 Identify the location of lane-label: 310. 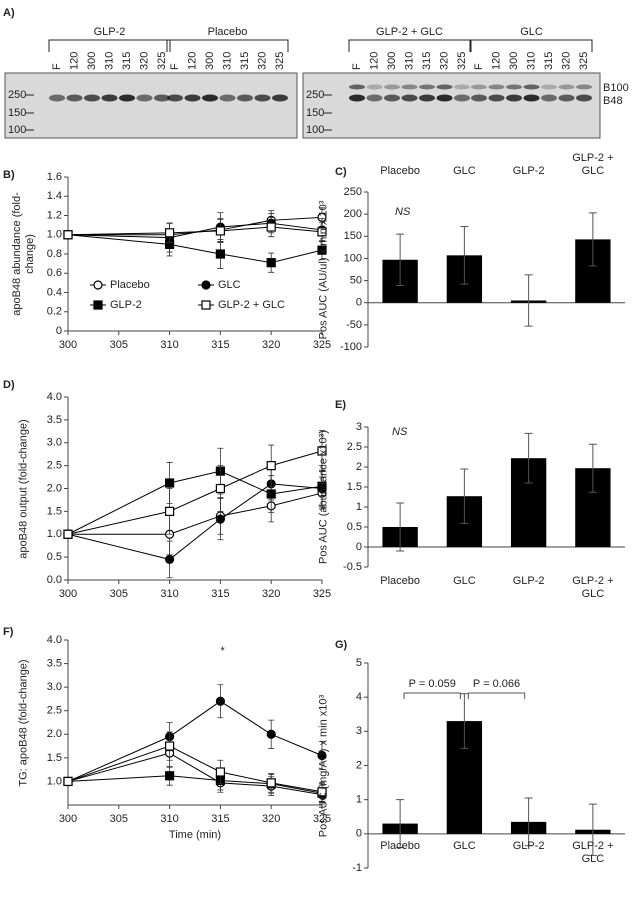
(409, 61).